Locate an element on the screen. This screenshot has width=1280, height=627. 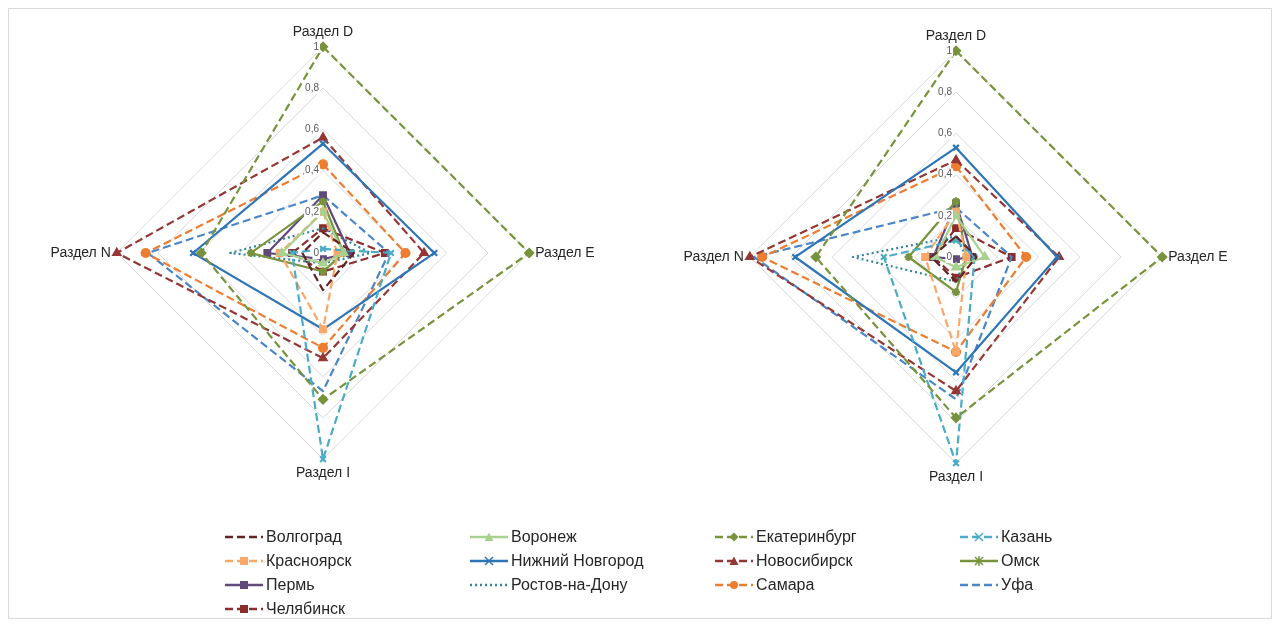
legend-label: Волгоград is located at coordinates (304, 537).